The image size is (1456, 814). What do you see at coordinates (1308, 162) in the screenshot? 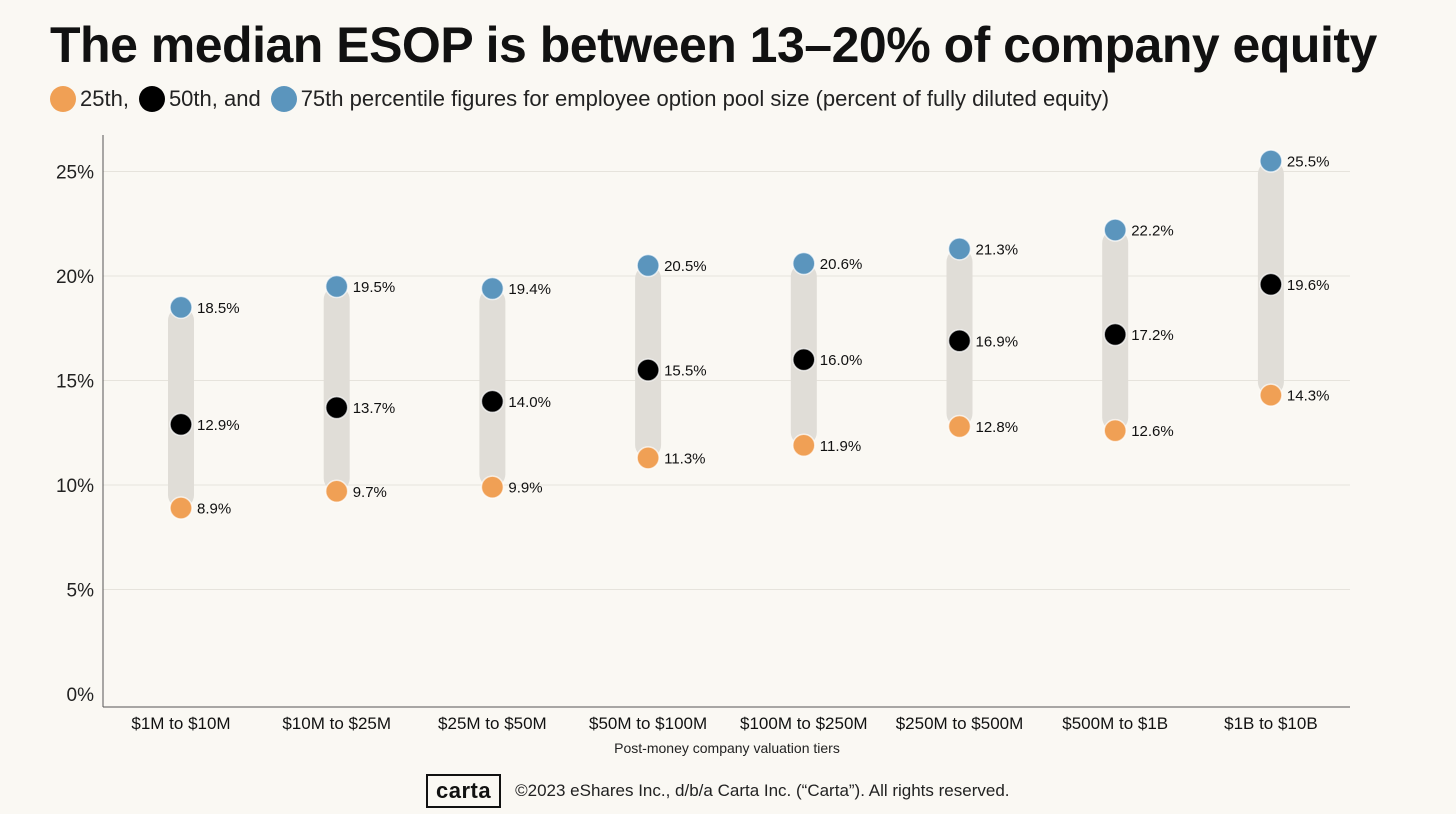
I see `data-label: 25.5%` at bounding box center [1308, 162].